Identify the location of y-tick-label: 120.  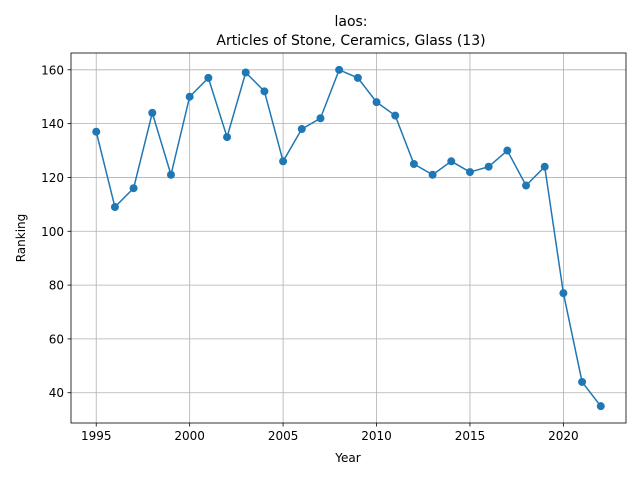
(52, 178).